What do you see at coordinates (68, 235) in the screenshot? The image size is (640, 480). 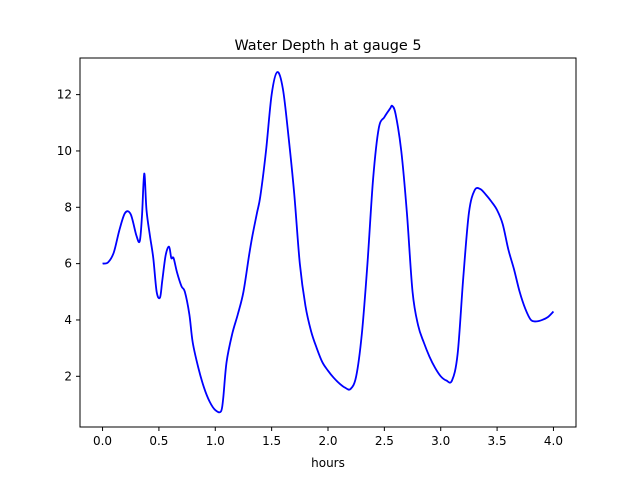 I see `y-axis: 2 4 6 8 10 12` at bounding box center [68, 235].